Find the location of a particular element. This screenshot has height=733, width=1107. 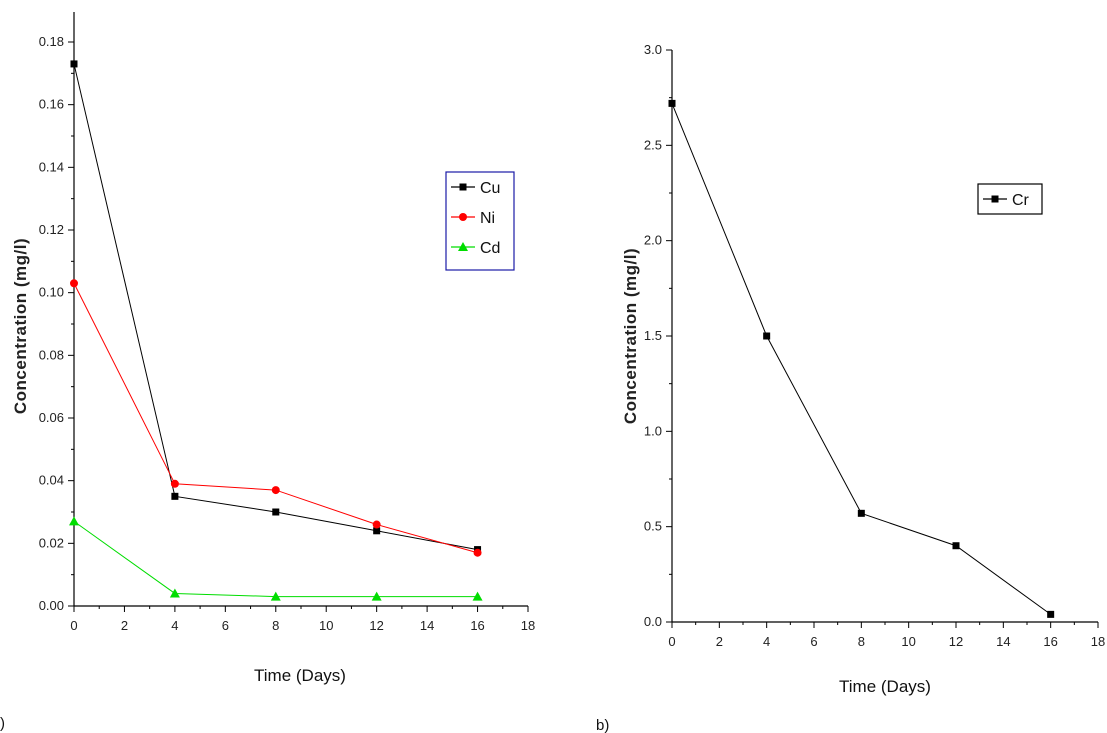

chart-a-x-tick-label: 10 is located at coordinates (326, 625).